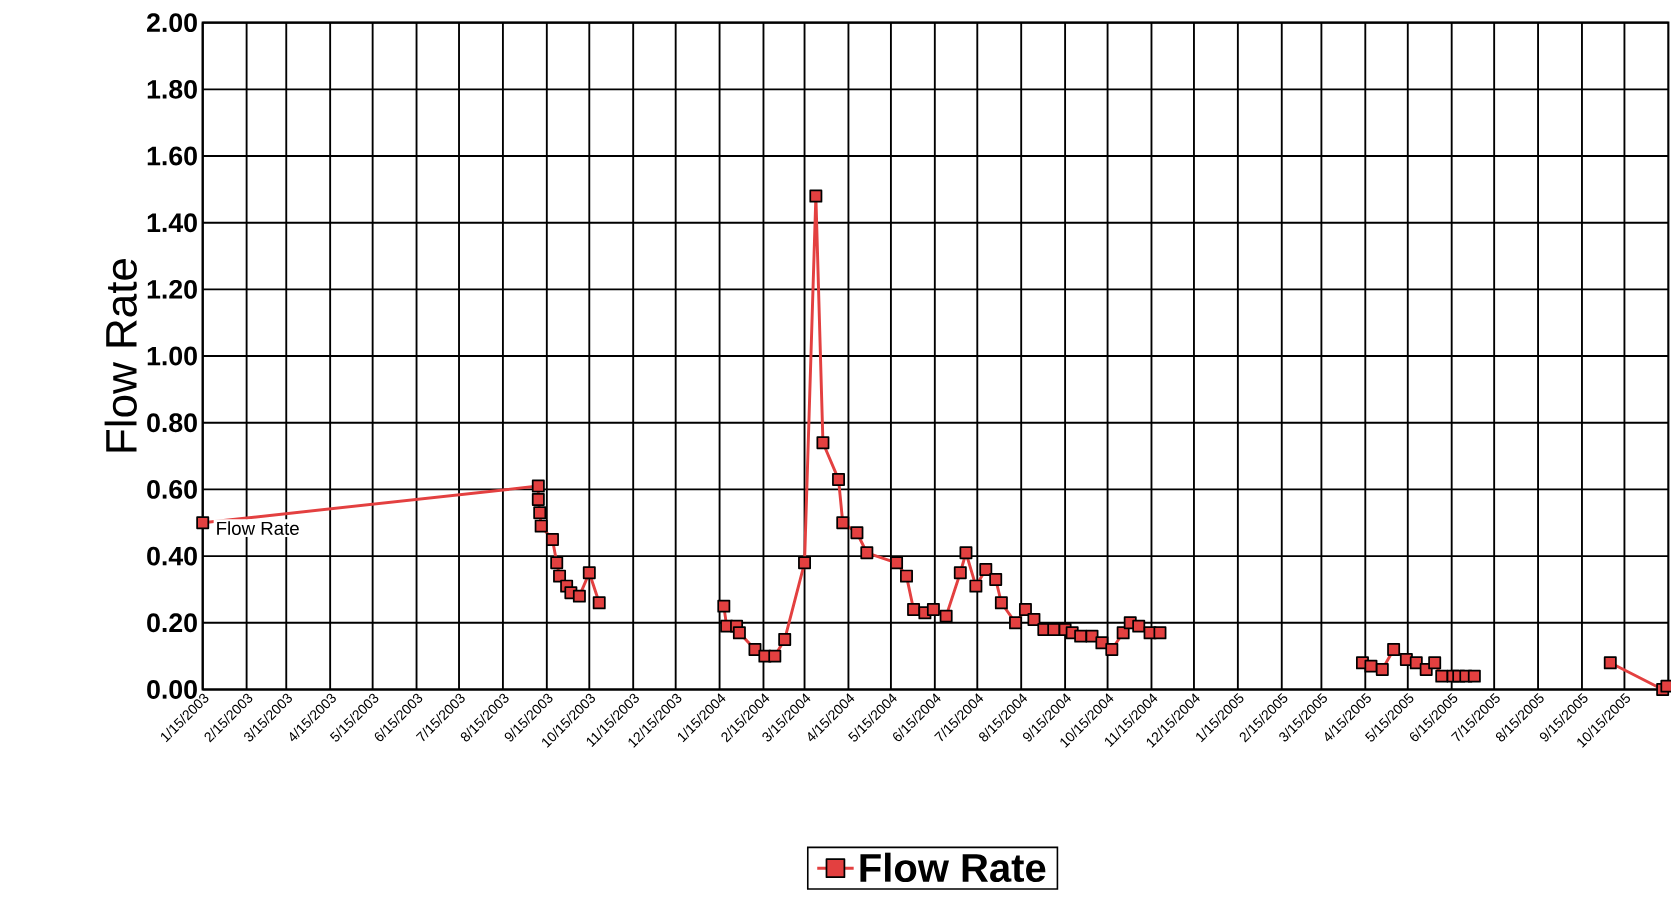  Describe the element at coordinates (172, 223) in the screenshot. I see `y-tick-label: 1.40` at that location.